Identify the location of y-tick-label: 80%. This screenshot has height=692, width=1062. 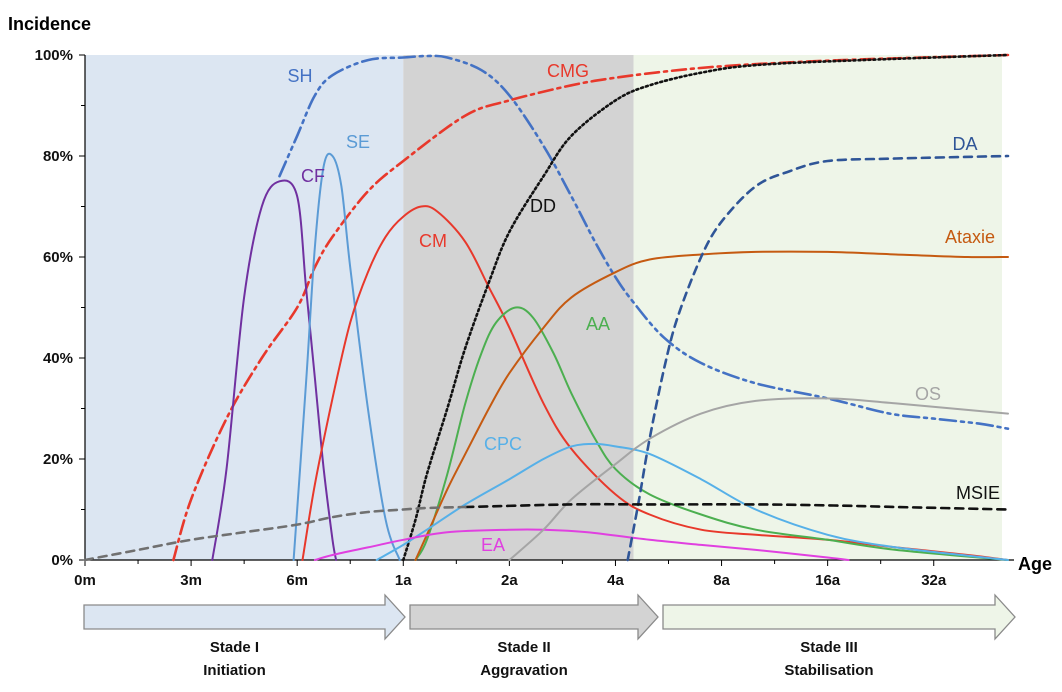
(58, 156).